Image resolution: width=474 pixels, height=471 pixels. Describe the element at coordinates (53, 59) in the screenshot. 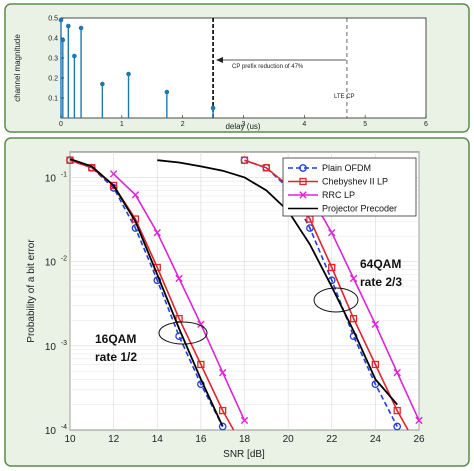

I see `top-y-tick-label-2: 0.3` at that location.